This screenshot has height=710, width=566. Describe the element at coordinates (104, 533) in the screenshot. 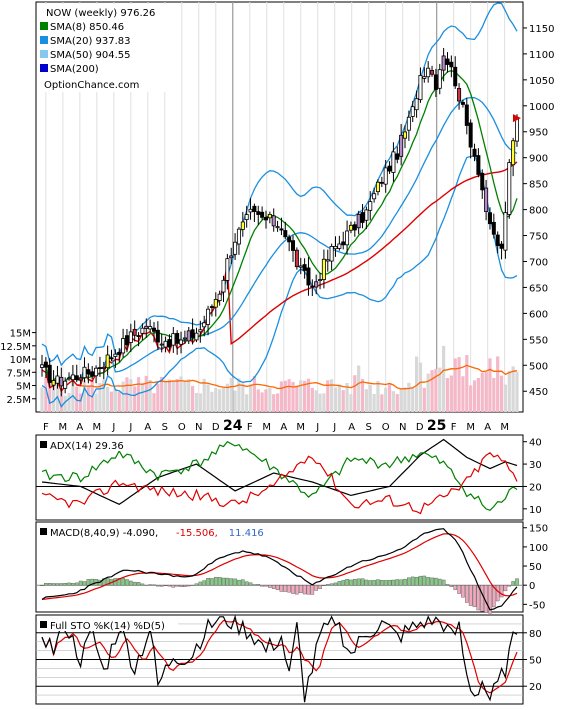

I see `macd-title-part: MACD(8,40,9) -4.090,` at that location.